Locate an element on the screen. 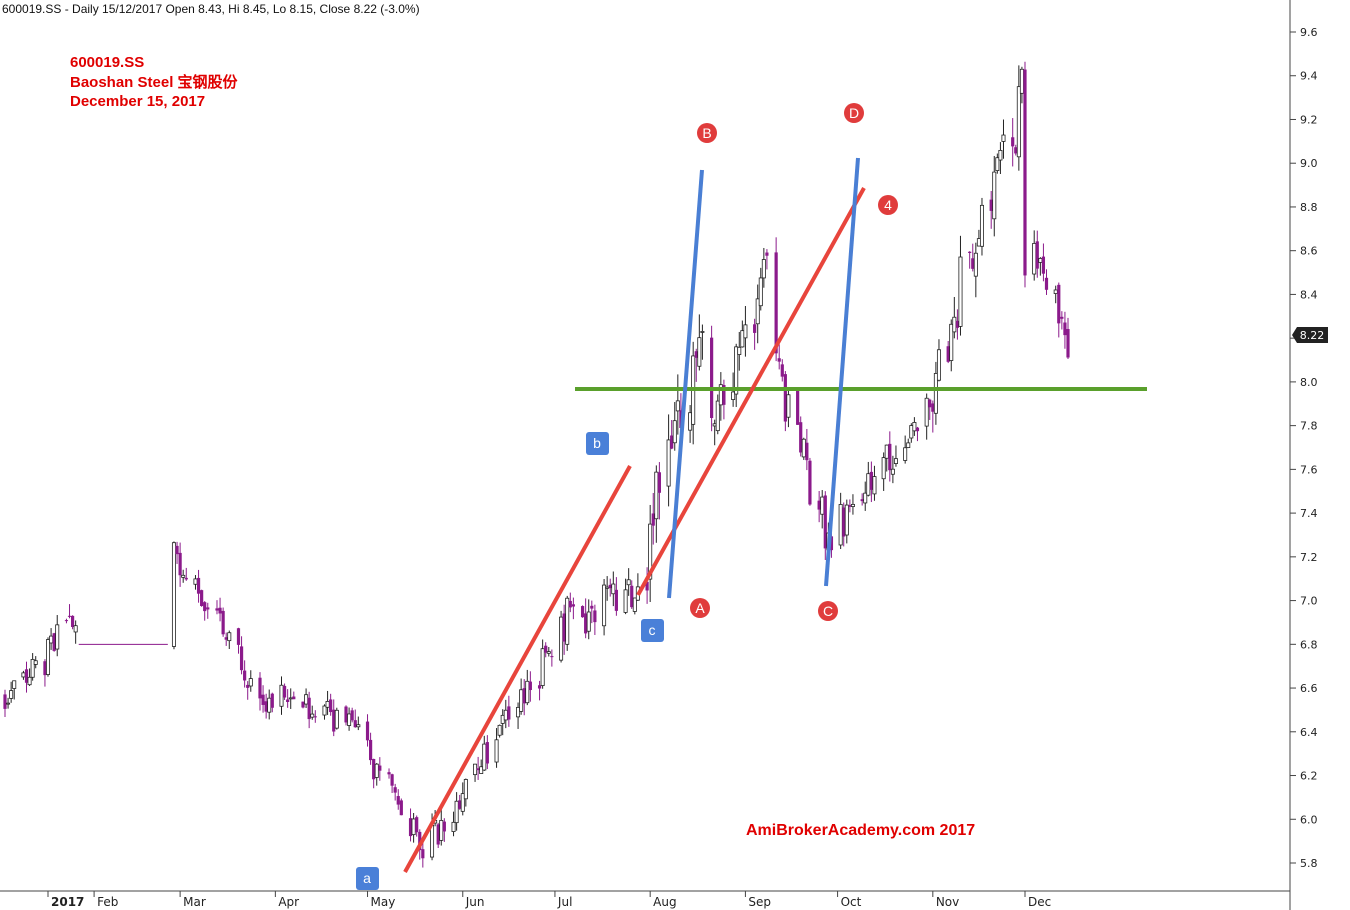 This screenshot has height=910, width=1350. marker-D: D is located at coordinates (854, 113).